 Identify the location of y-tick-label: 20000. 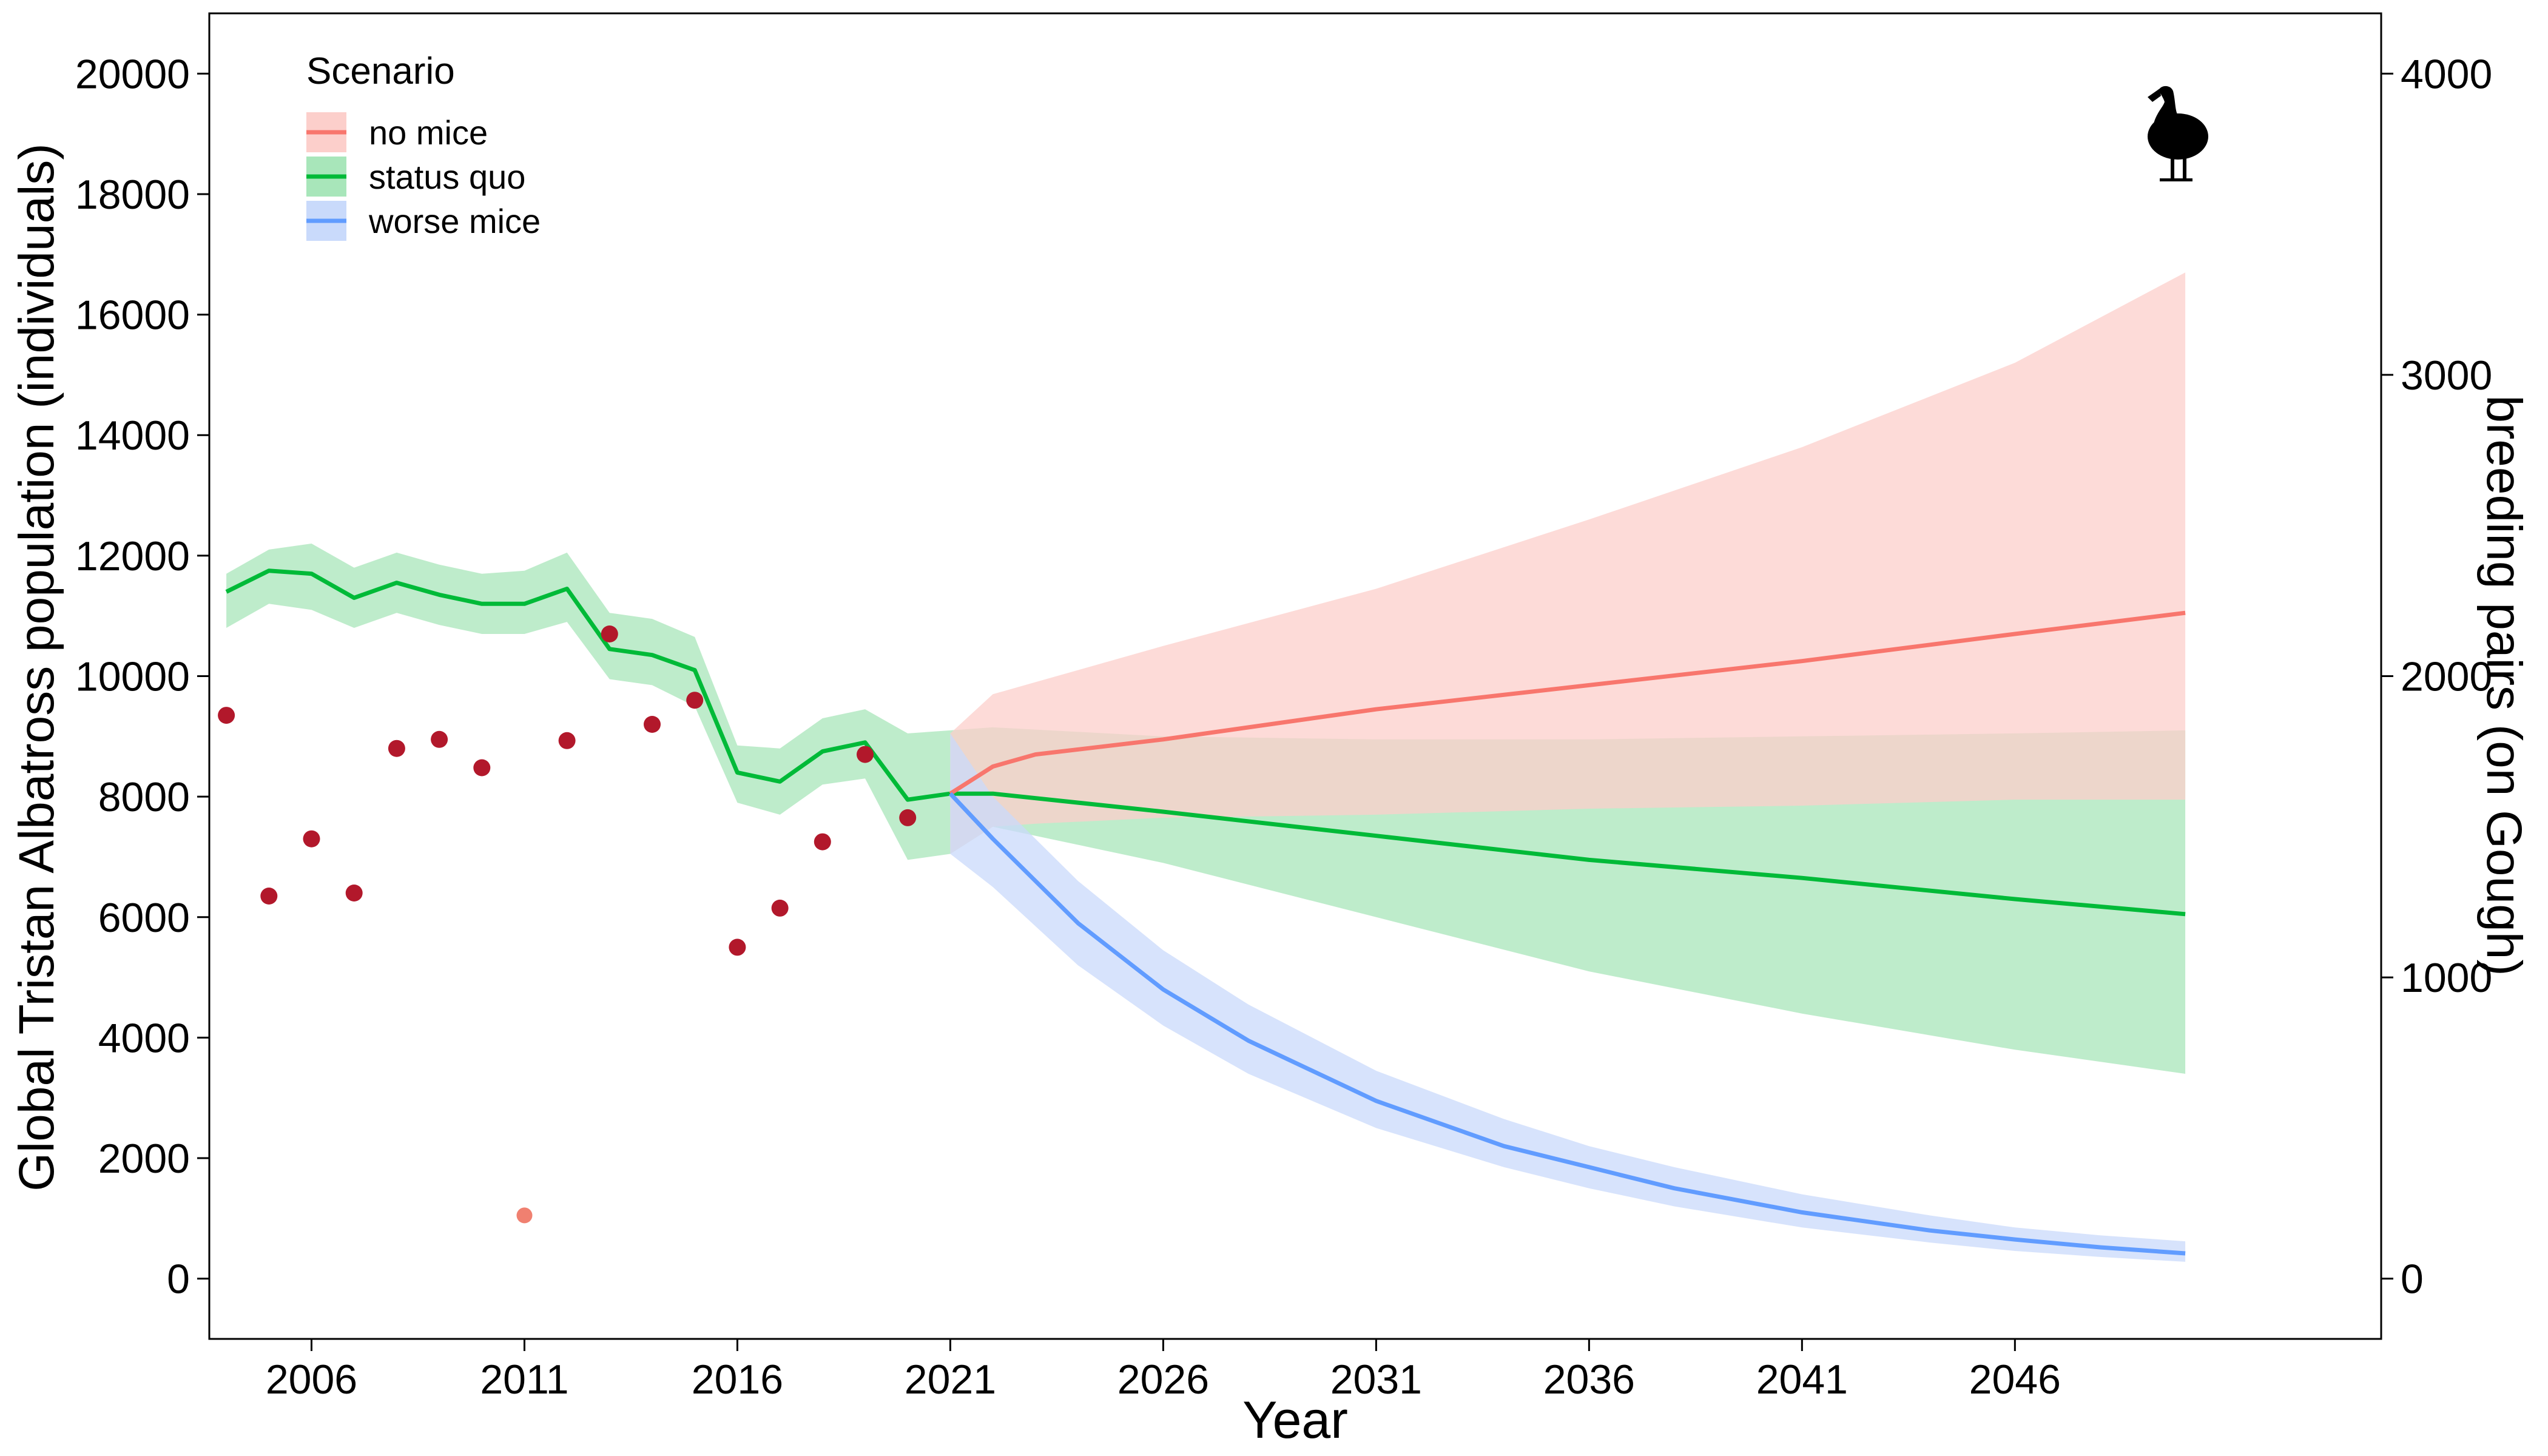
(132, 74).